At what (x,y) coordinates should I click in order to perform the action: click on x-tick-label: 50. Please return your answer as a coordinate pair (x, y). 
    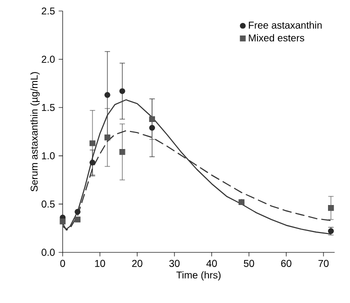
    Looking at the image, I should click on (249, 263).